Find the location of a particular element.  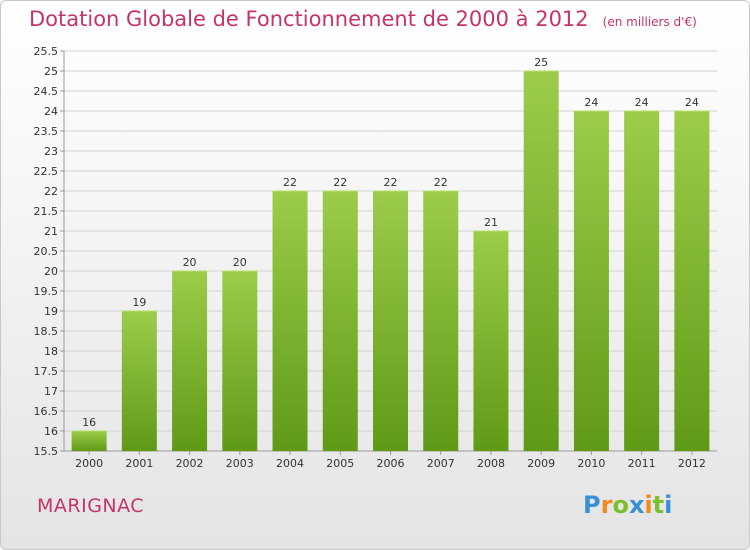

y-tick-label: 16 is located at coordinates (51, 431).